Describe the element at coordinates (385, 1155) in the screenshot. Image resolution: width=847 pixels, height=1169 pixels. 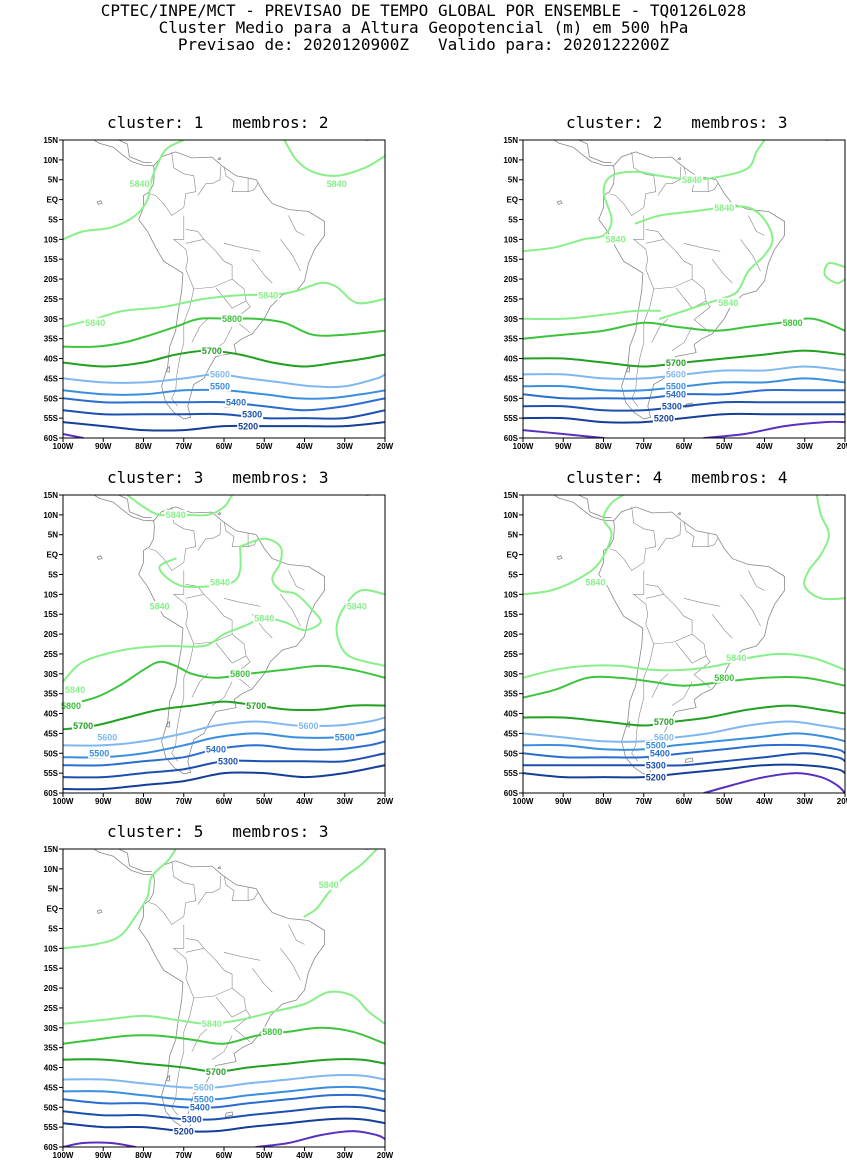
I see `panel-5-lon-label: 20W` at that location.